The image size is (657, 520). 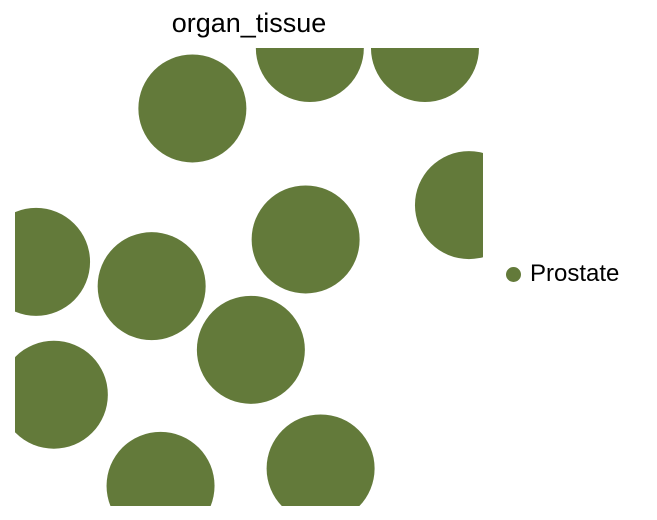 What do you see at coordinates (575, 273) in the screenshot?
I see `legend-label-prostate: Prostate` at bounding box center [575, 273].